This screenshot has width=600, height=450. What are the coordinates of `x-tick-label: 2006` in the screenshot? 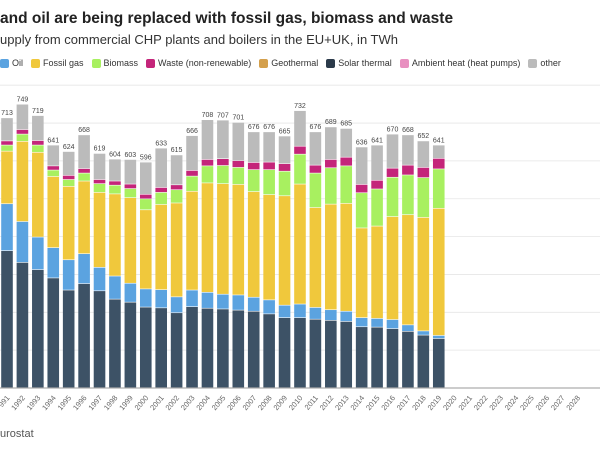 It's located at (234, 403).